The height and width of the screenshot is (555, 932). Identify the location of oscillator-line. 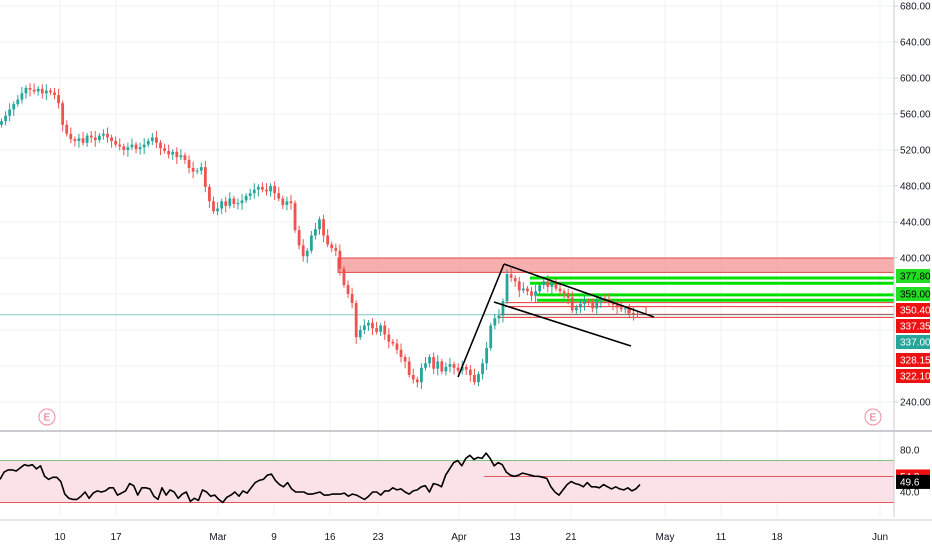
(320, 478).